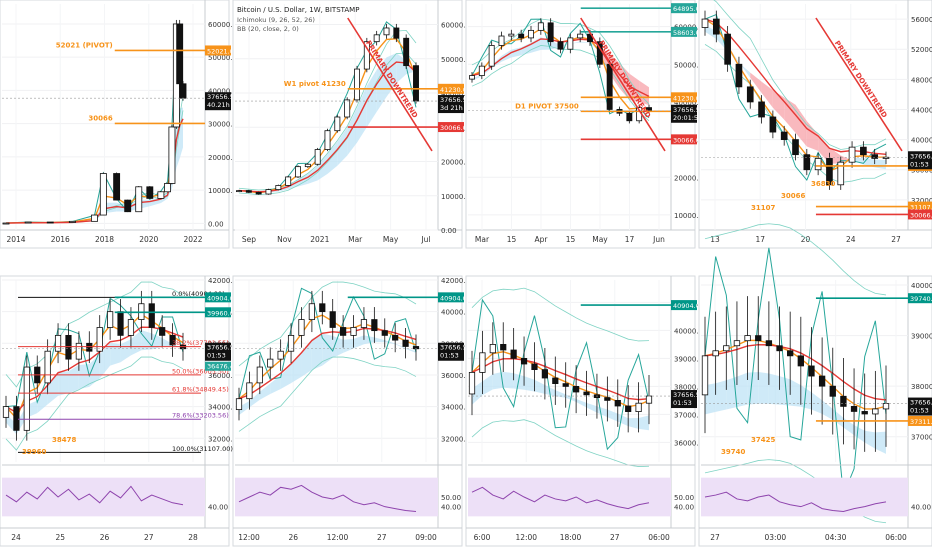 Image resolution: width=932 pixels, height=554 pixels. I want to click on rsi-tick-label: 40.00, so click(218, 508).